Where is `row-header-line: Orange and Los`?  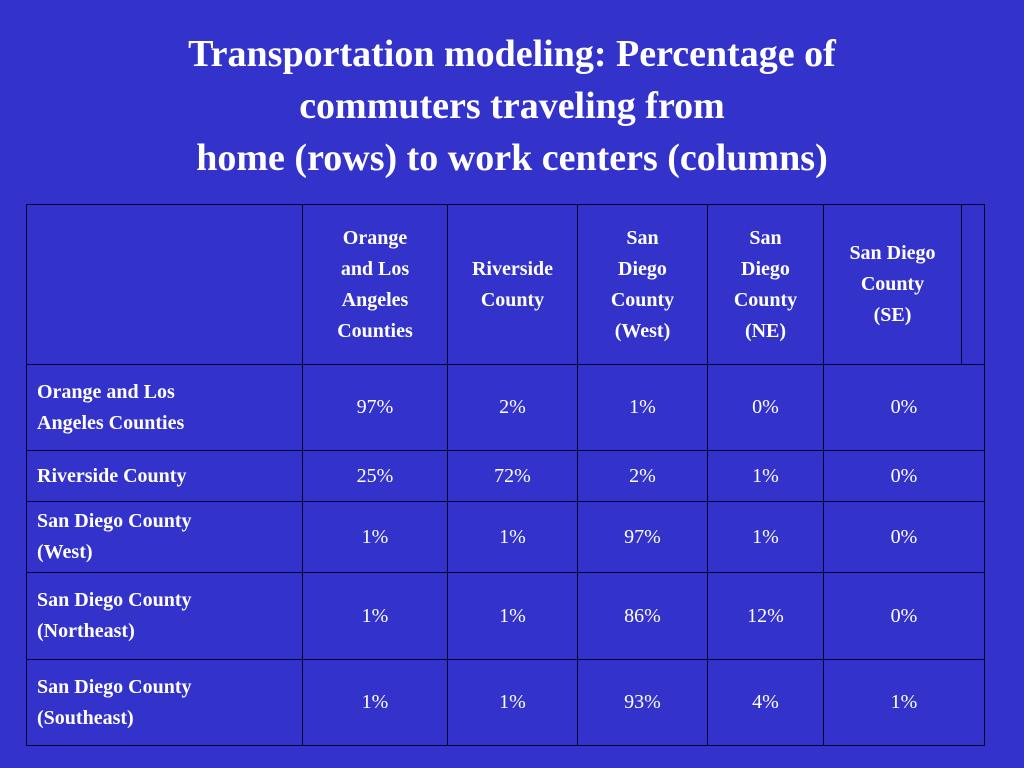 row-header-line: Orange and Los is located at coordinates (106, 391).